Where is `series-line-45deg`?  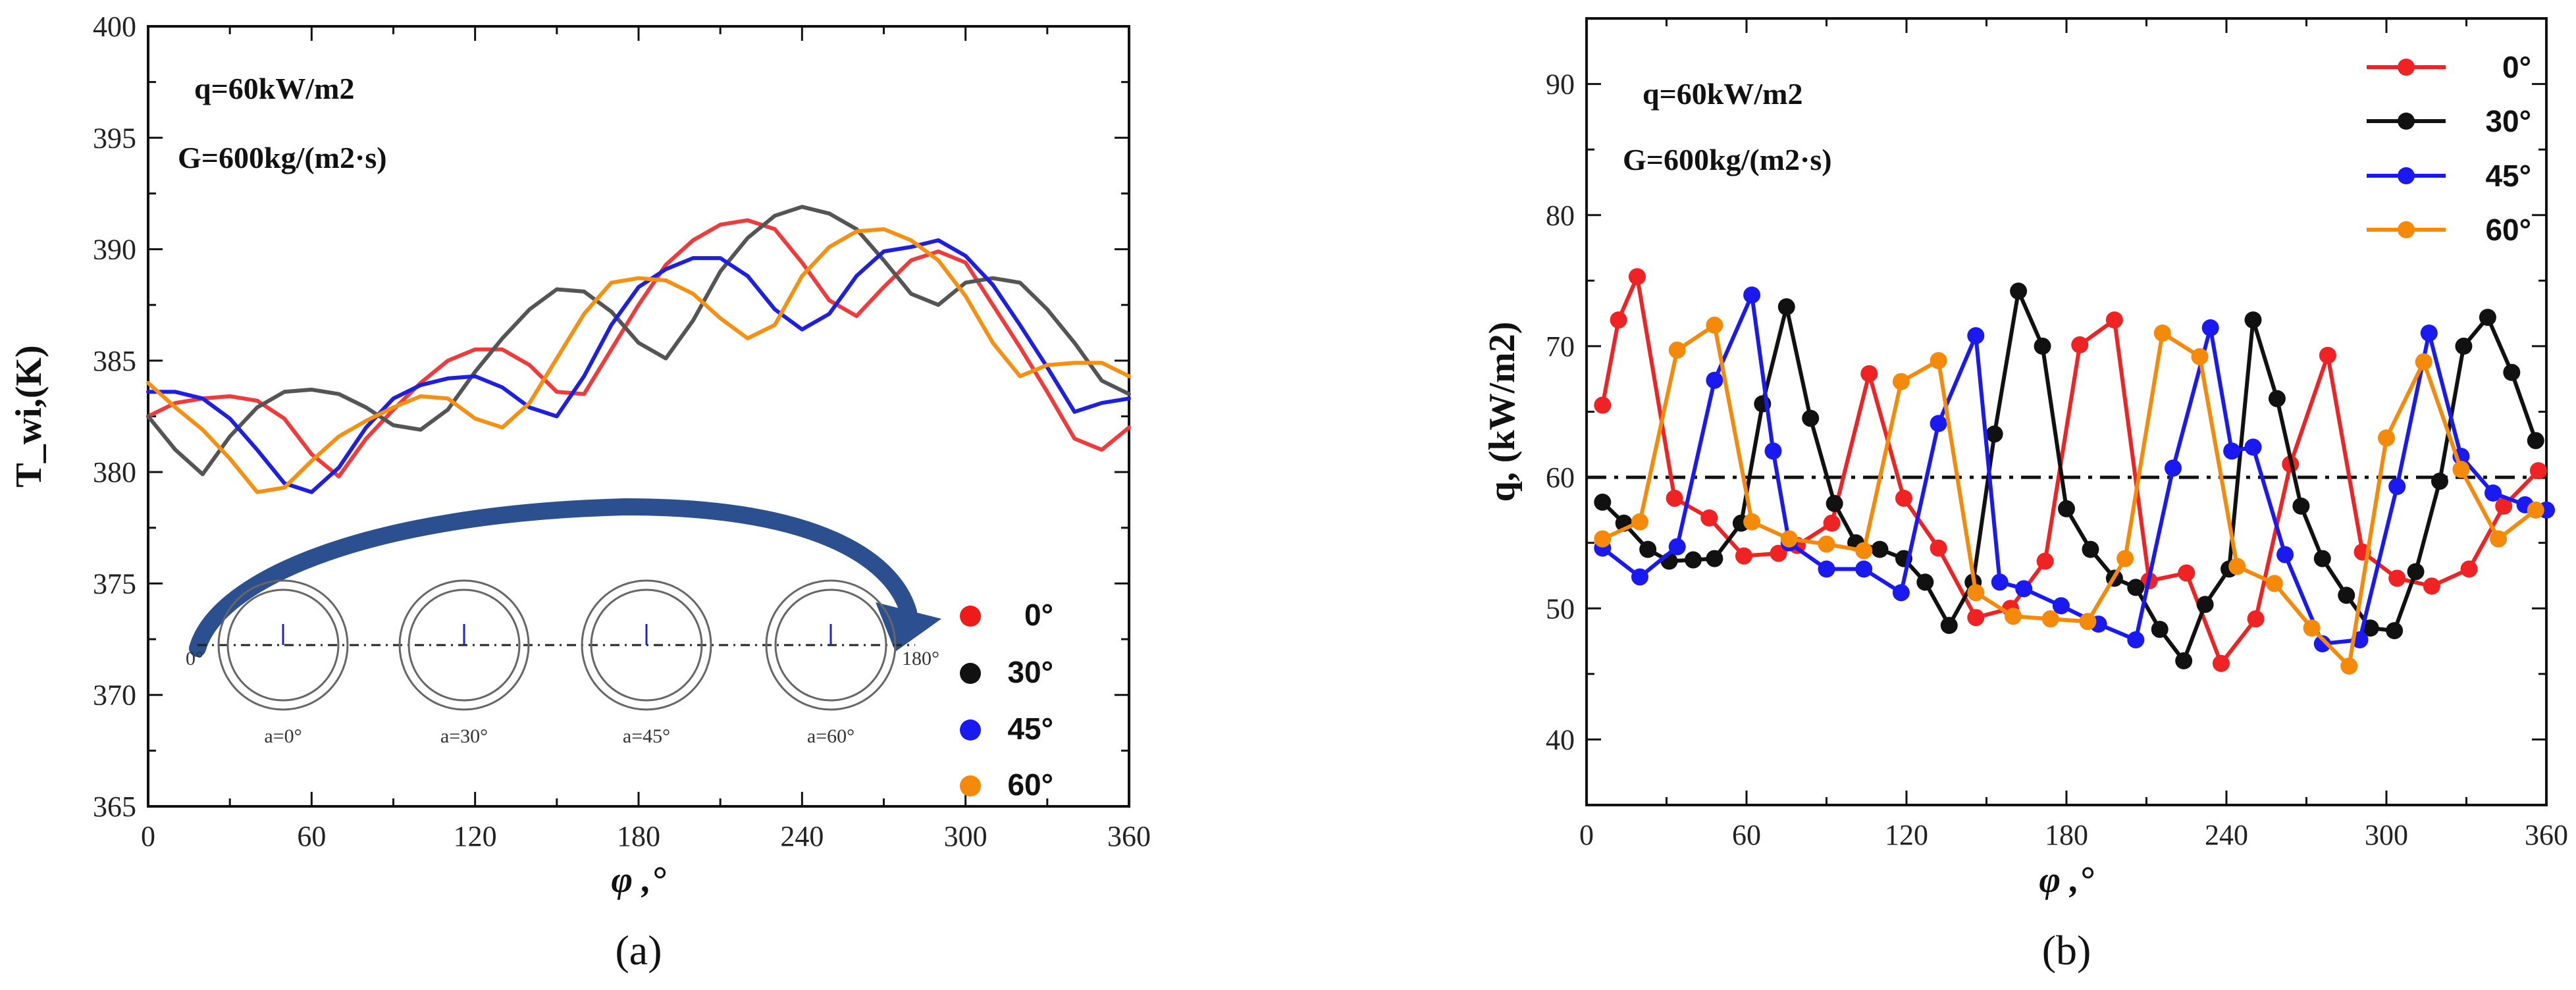
series-line-45deg is located at coordinates (638, 366).